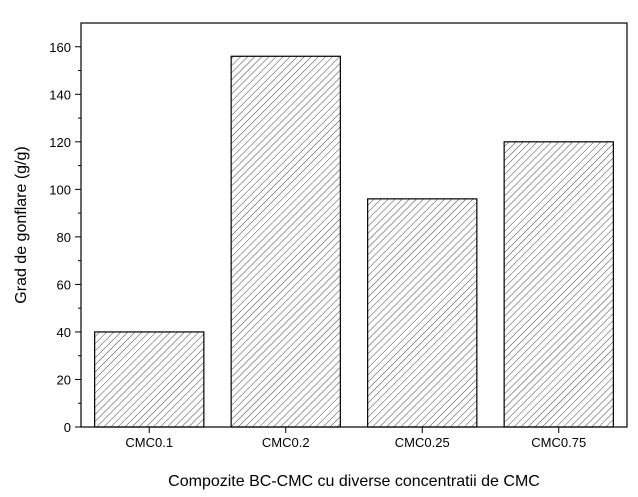  I want to click on y-tick-label: 0, so click(67, 427).